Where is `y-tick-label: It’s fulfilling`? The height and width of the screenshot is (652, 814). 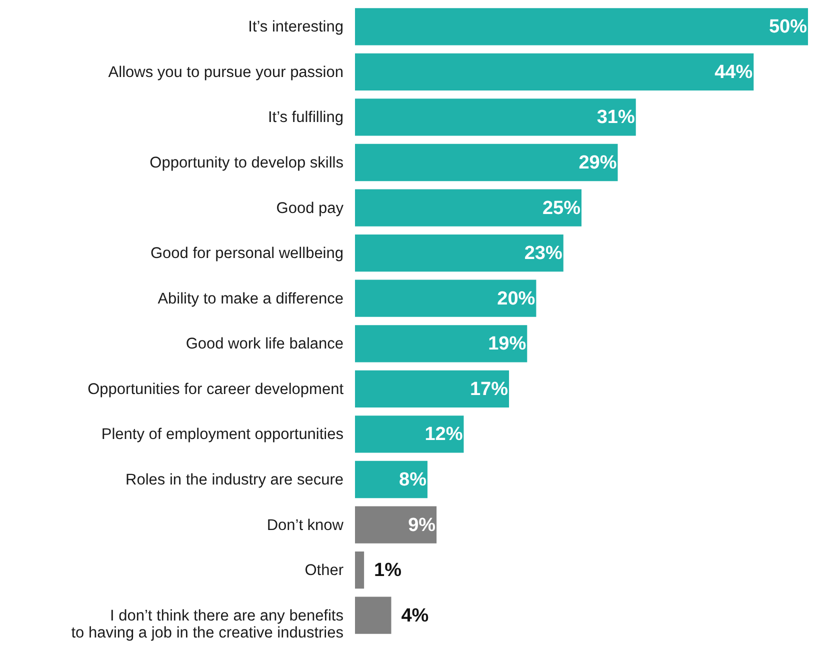
y-tick-label: It’s fulfilling is located at coordinates (306, 117).